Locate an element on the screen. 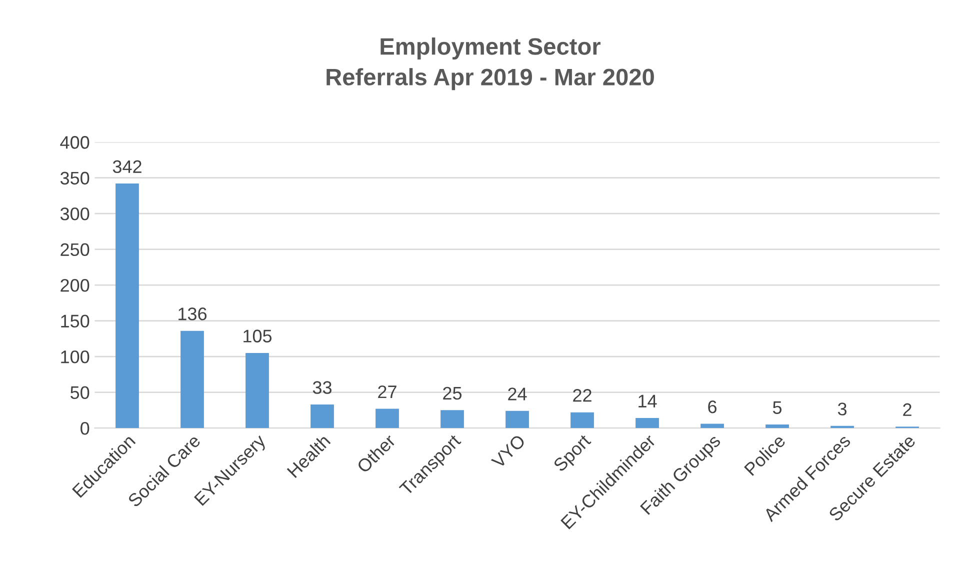  chart-title: Employment Sector Referrals Apr 2019 - Mar 2020 is located at coordinates (490, 64).